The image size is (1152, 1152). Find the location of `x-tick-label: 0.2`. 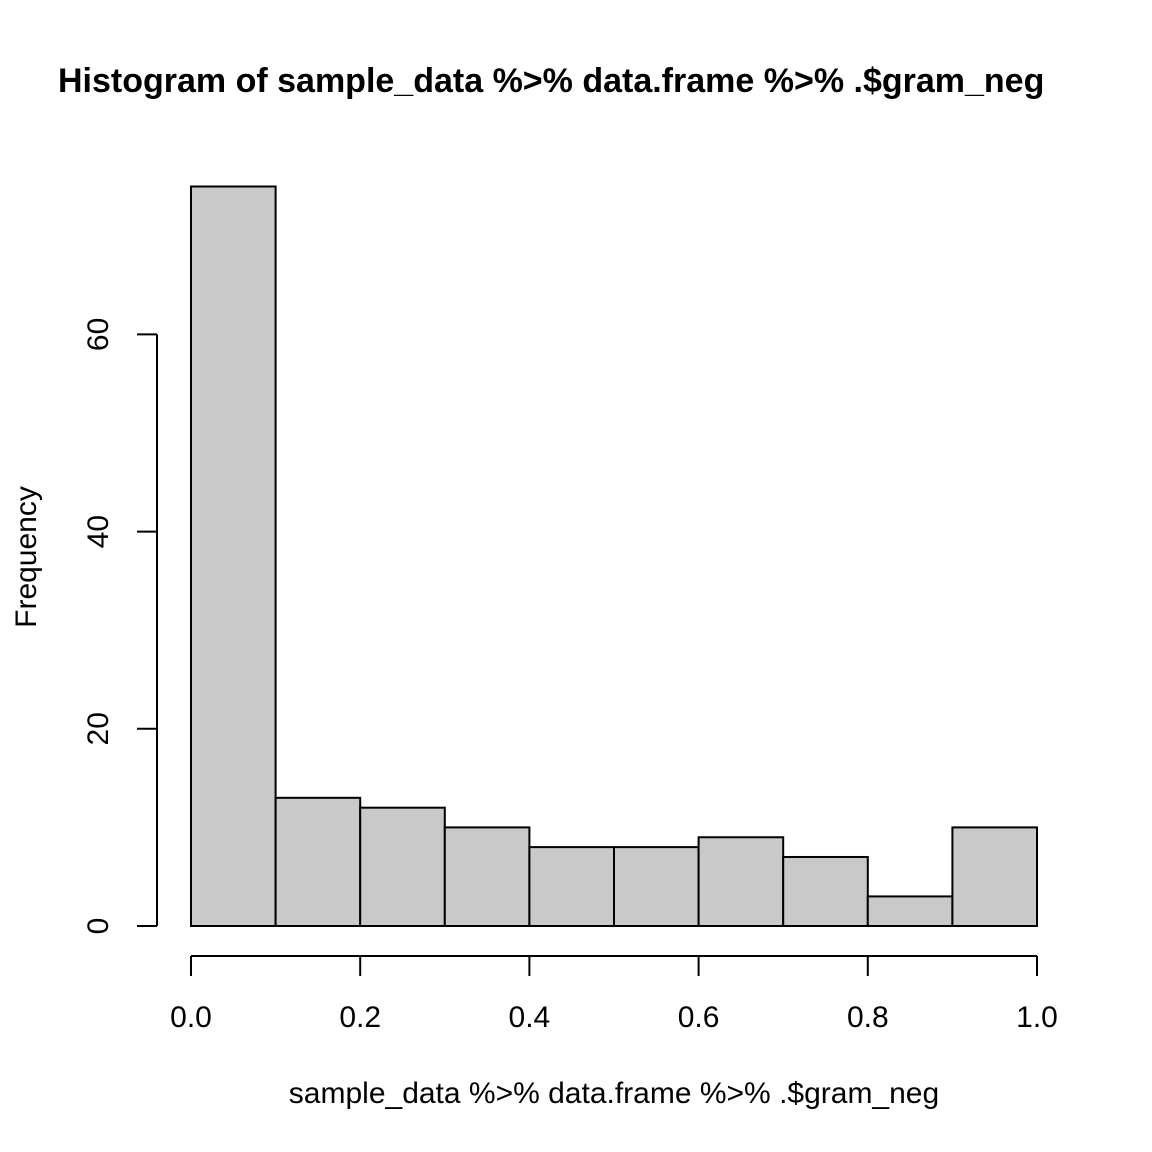

x-tick-label: 0.2 is located at coordinates (360, 1017).